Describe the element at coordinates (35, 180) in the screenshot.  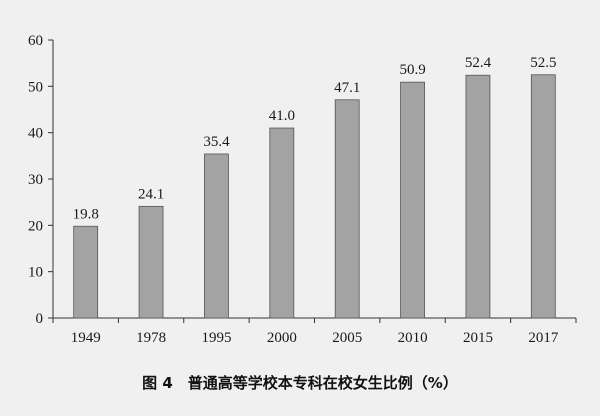
I see `y-tick-label: 30` at that location.